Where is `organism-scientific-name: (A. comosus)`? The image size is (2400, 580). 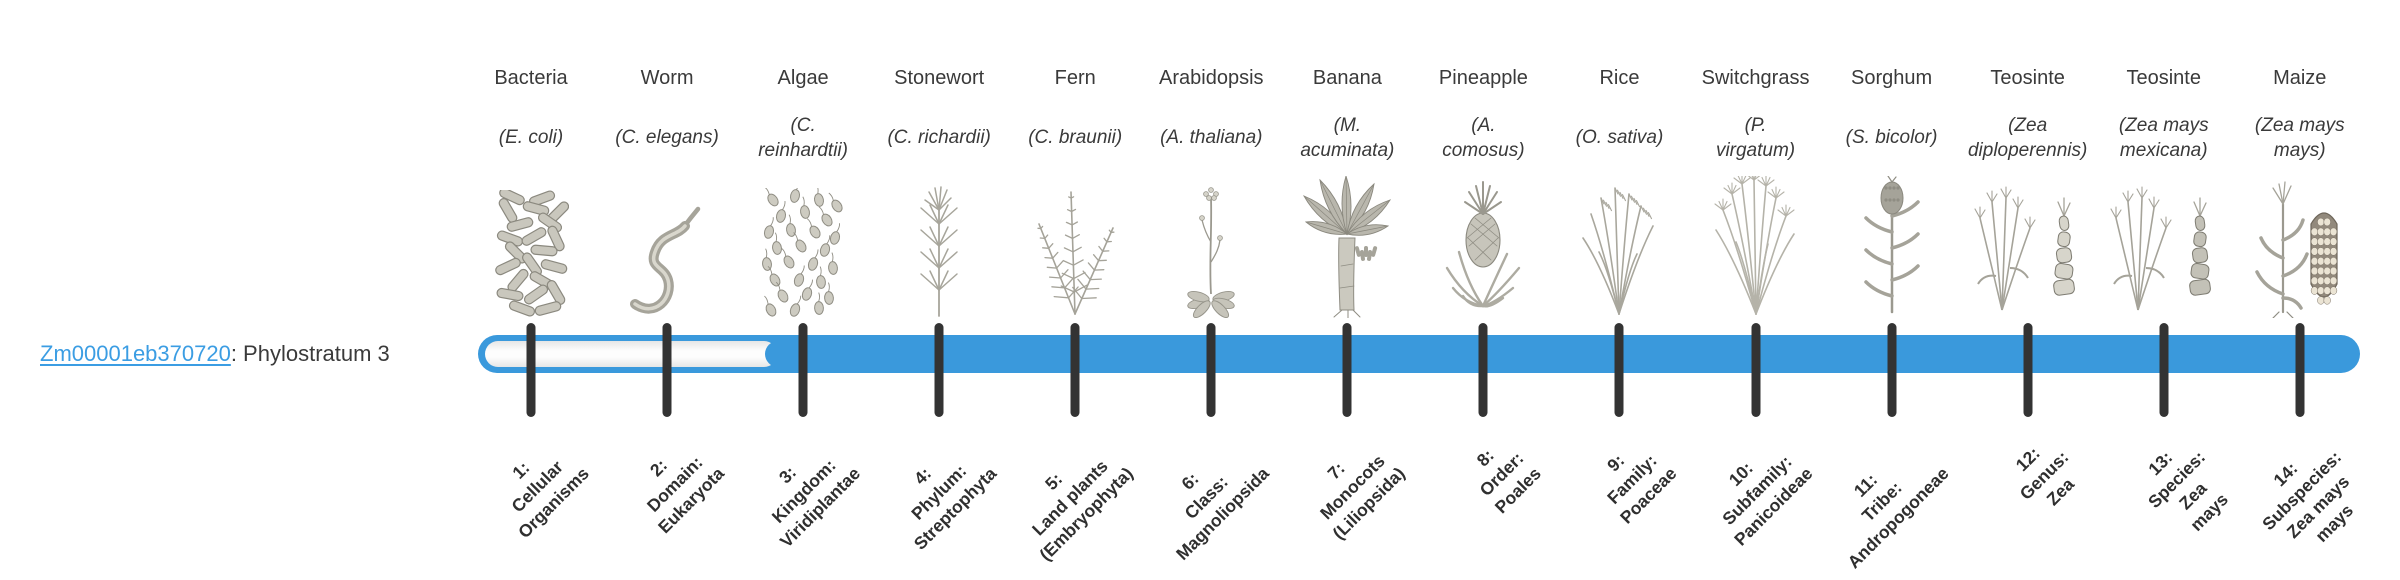
organism-scientific-name: (A. comosus) is located at coordinates (1483, 137).